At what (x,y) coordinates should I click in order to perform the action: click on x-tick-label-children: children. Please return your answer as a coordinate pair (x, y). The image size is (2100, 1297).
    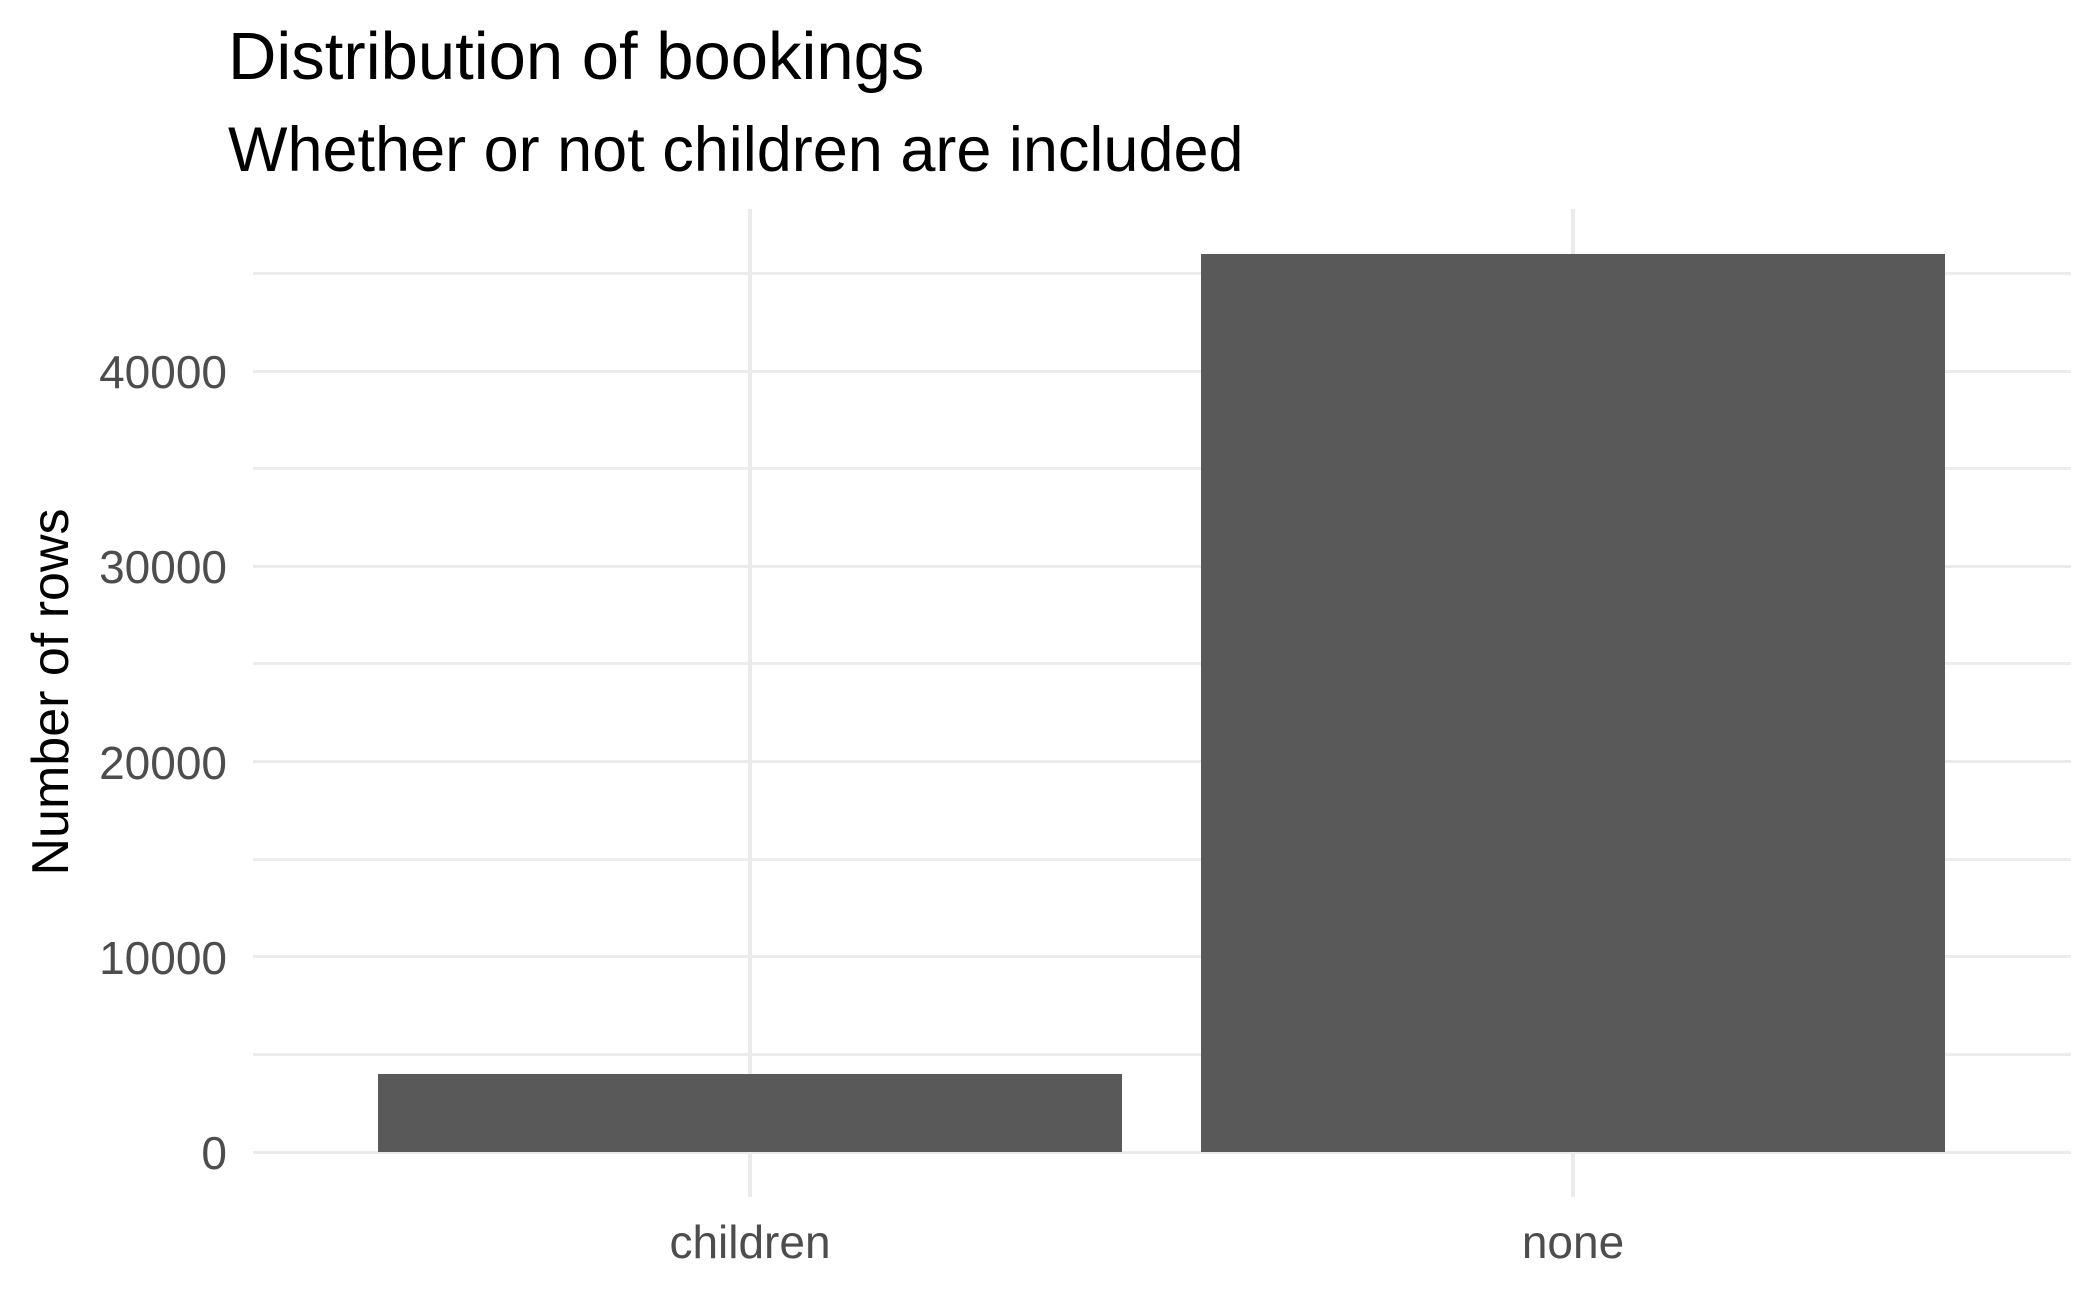
    Looking at the image, I should click on (750, 1242).